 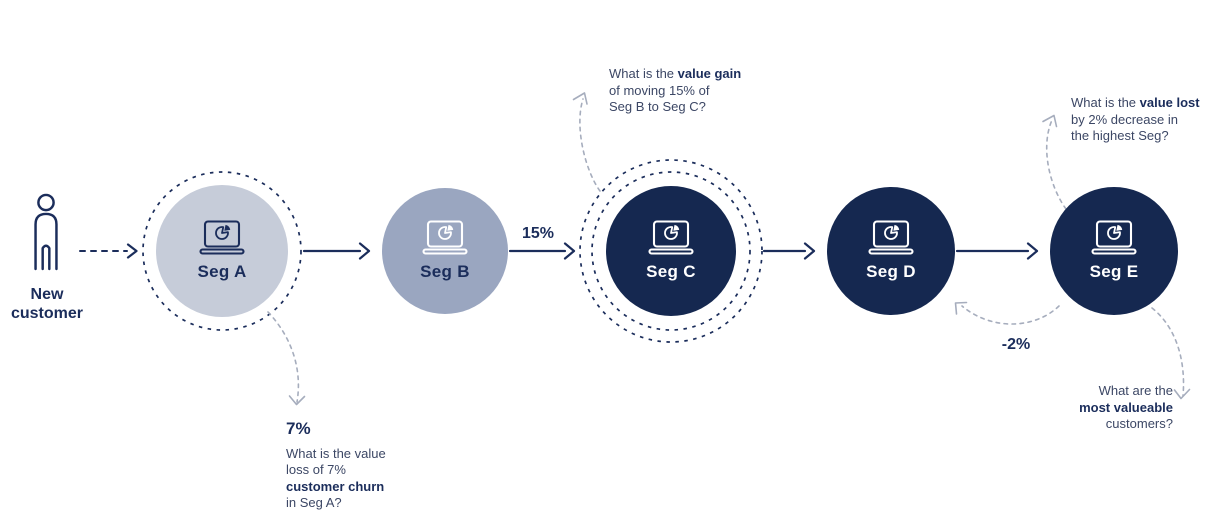 I want to click on arrow-c-to-d-head-icon, so click(x=809, y=251).